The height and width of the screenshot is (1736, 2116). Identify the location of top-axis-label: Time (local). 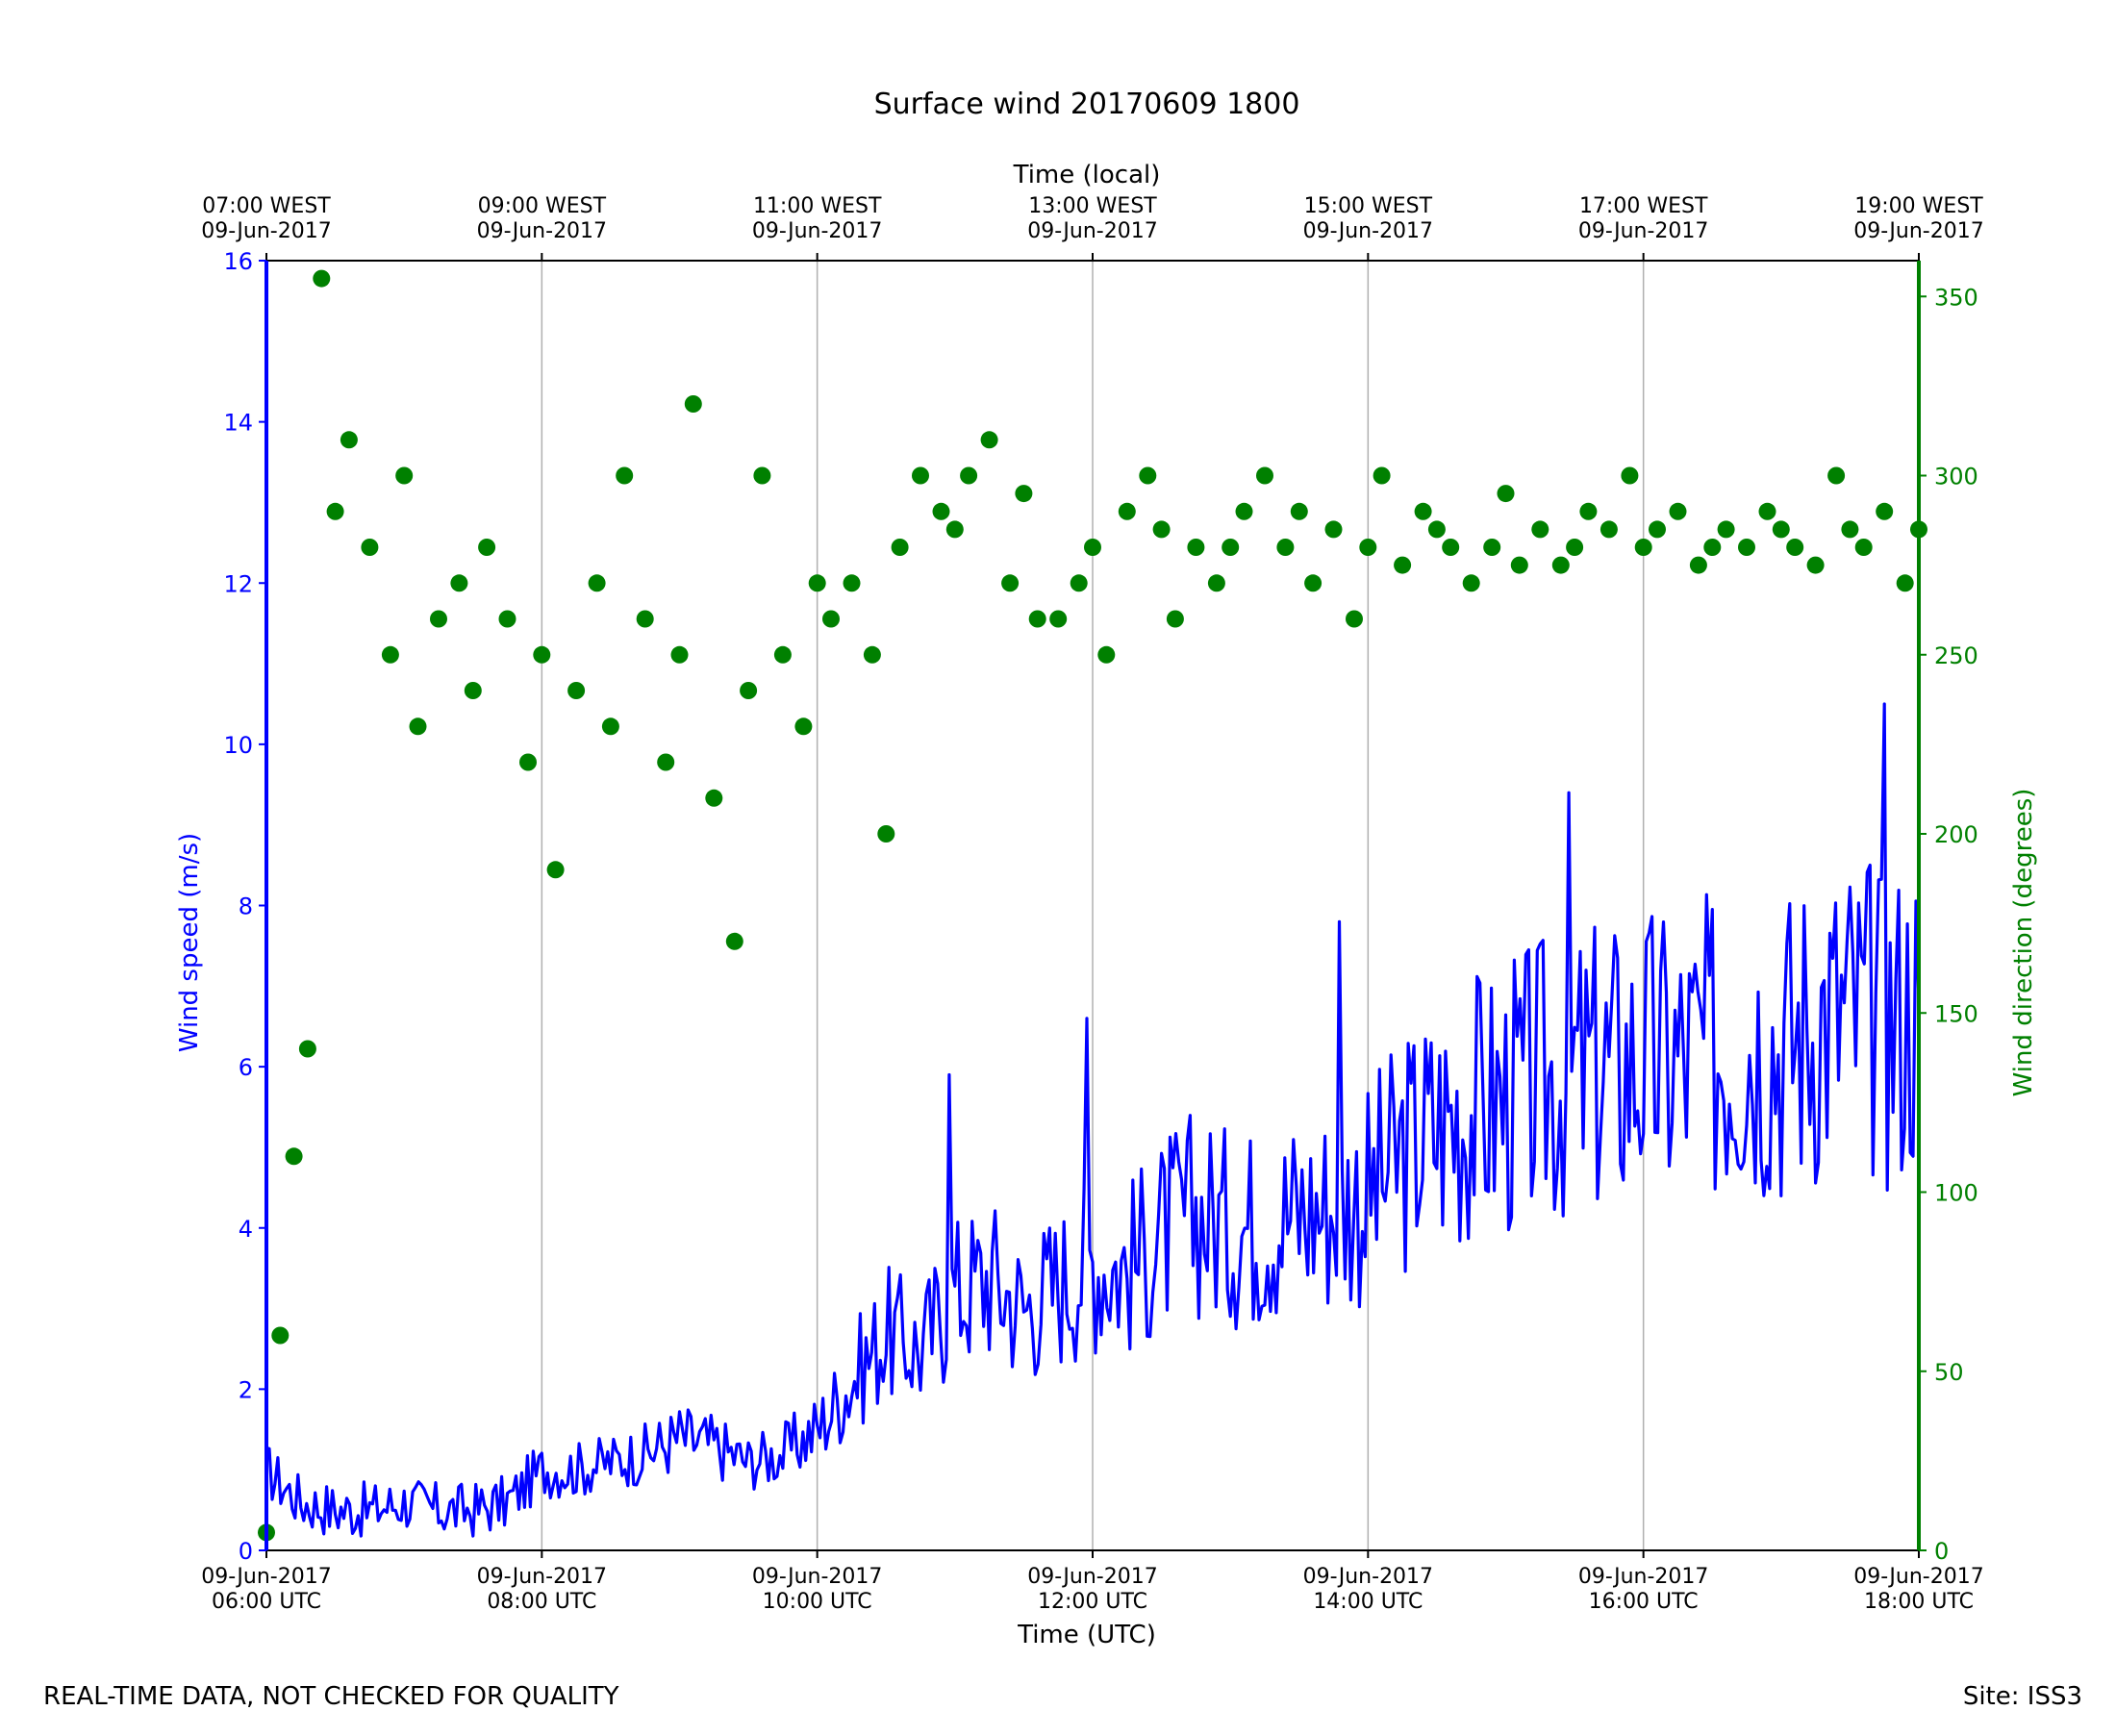
(1087, 175).